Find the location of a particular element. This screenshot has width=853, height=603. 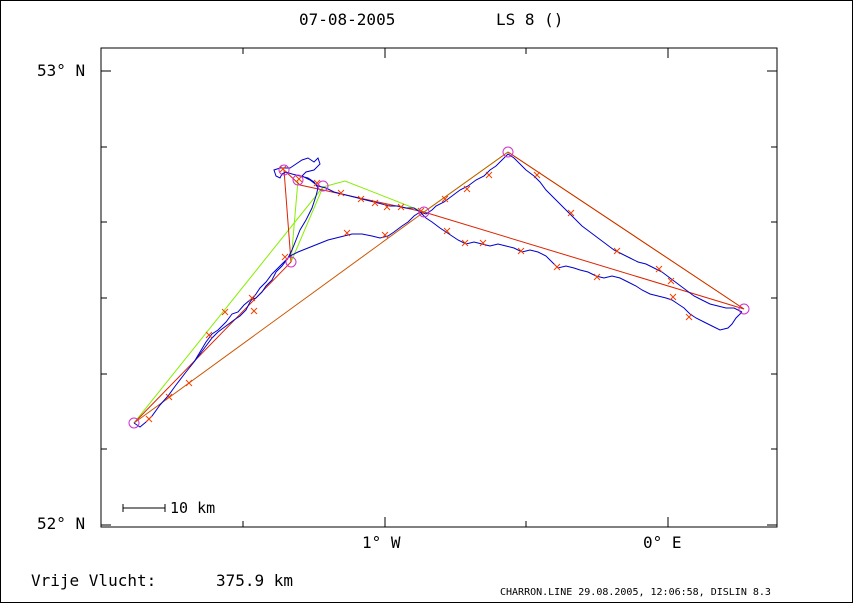

lon-label-right: 0° E is located at coordinates (662, 542).